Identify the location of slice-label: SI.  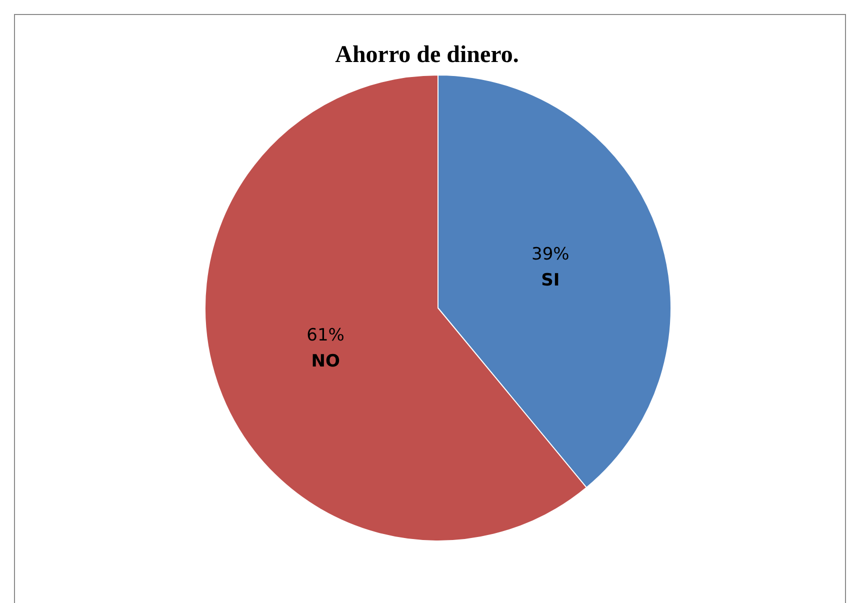
(550, 280).